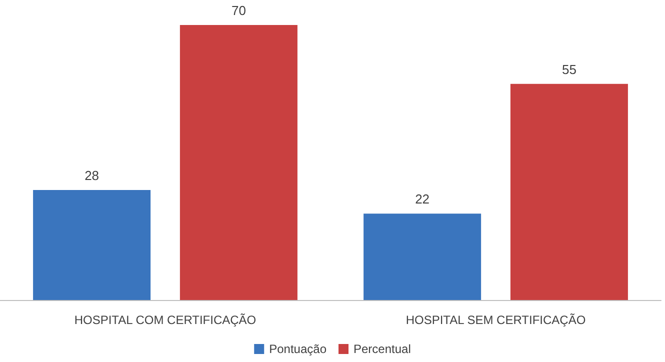  I want to click on legend-label: Percentual, so click(382, 349).